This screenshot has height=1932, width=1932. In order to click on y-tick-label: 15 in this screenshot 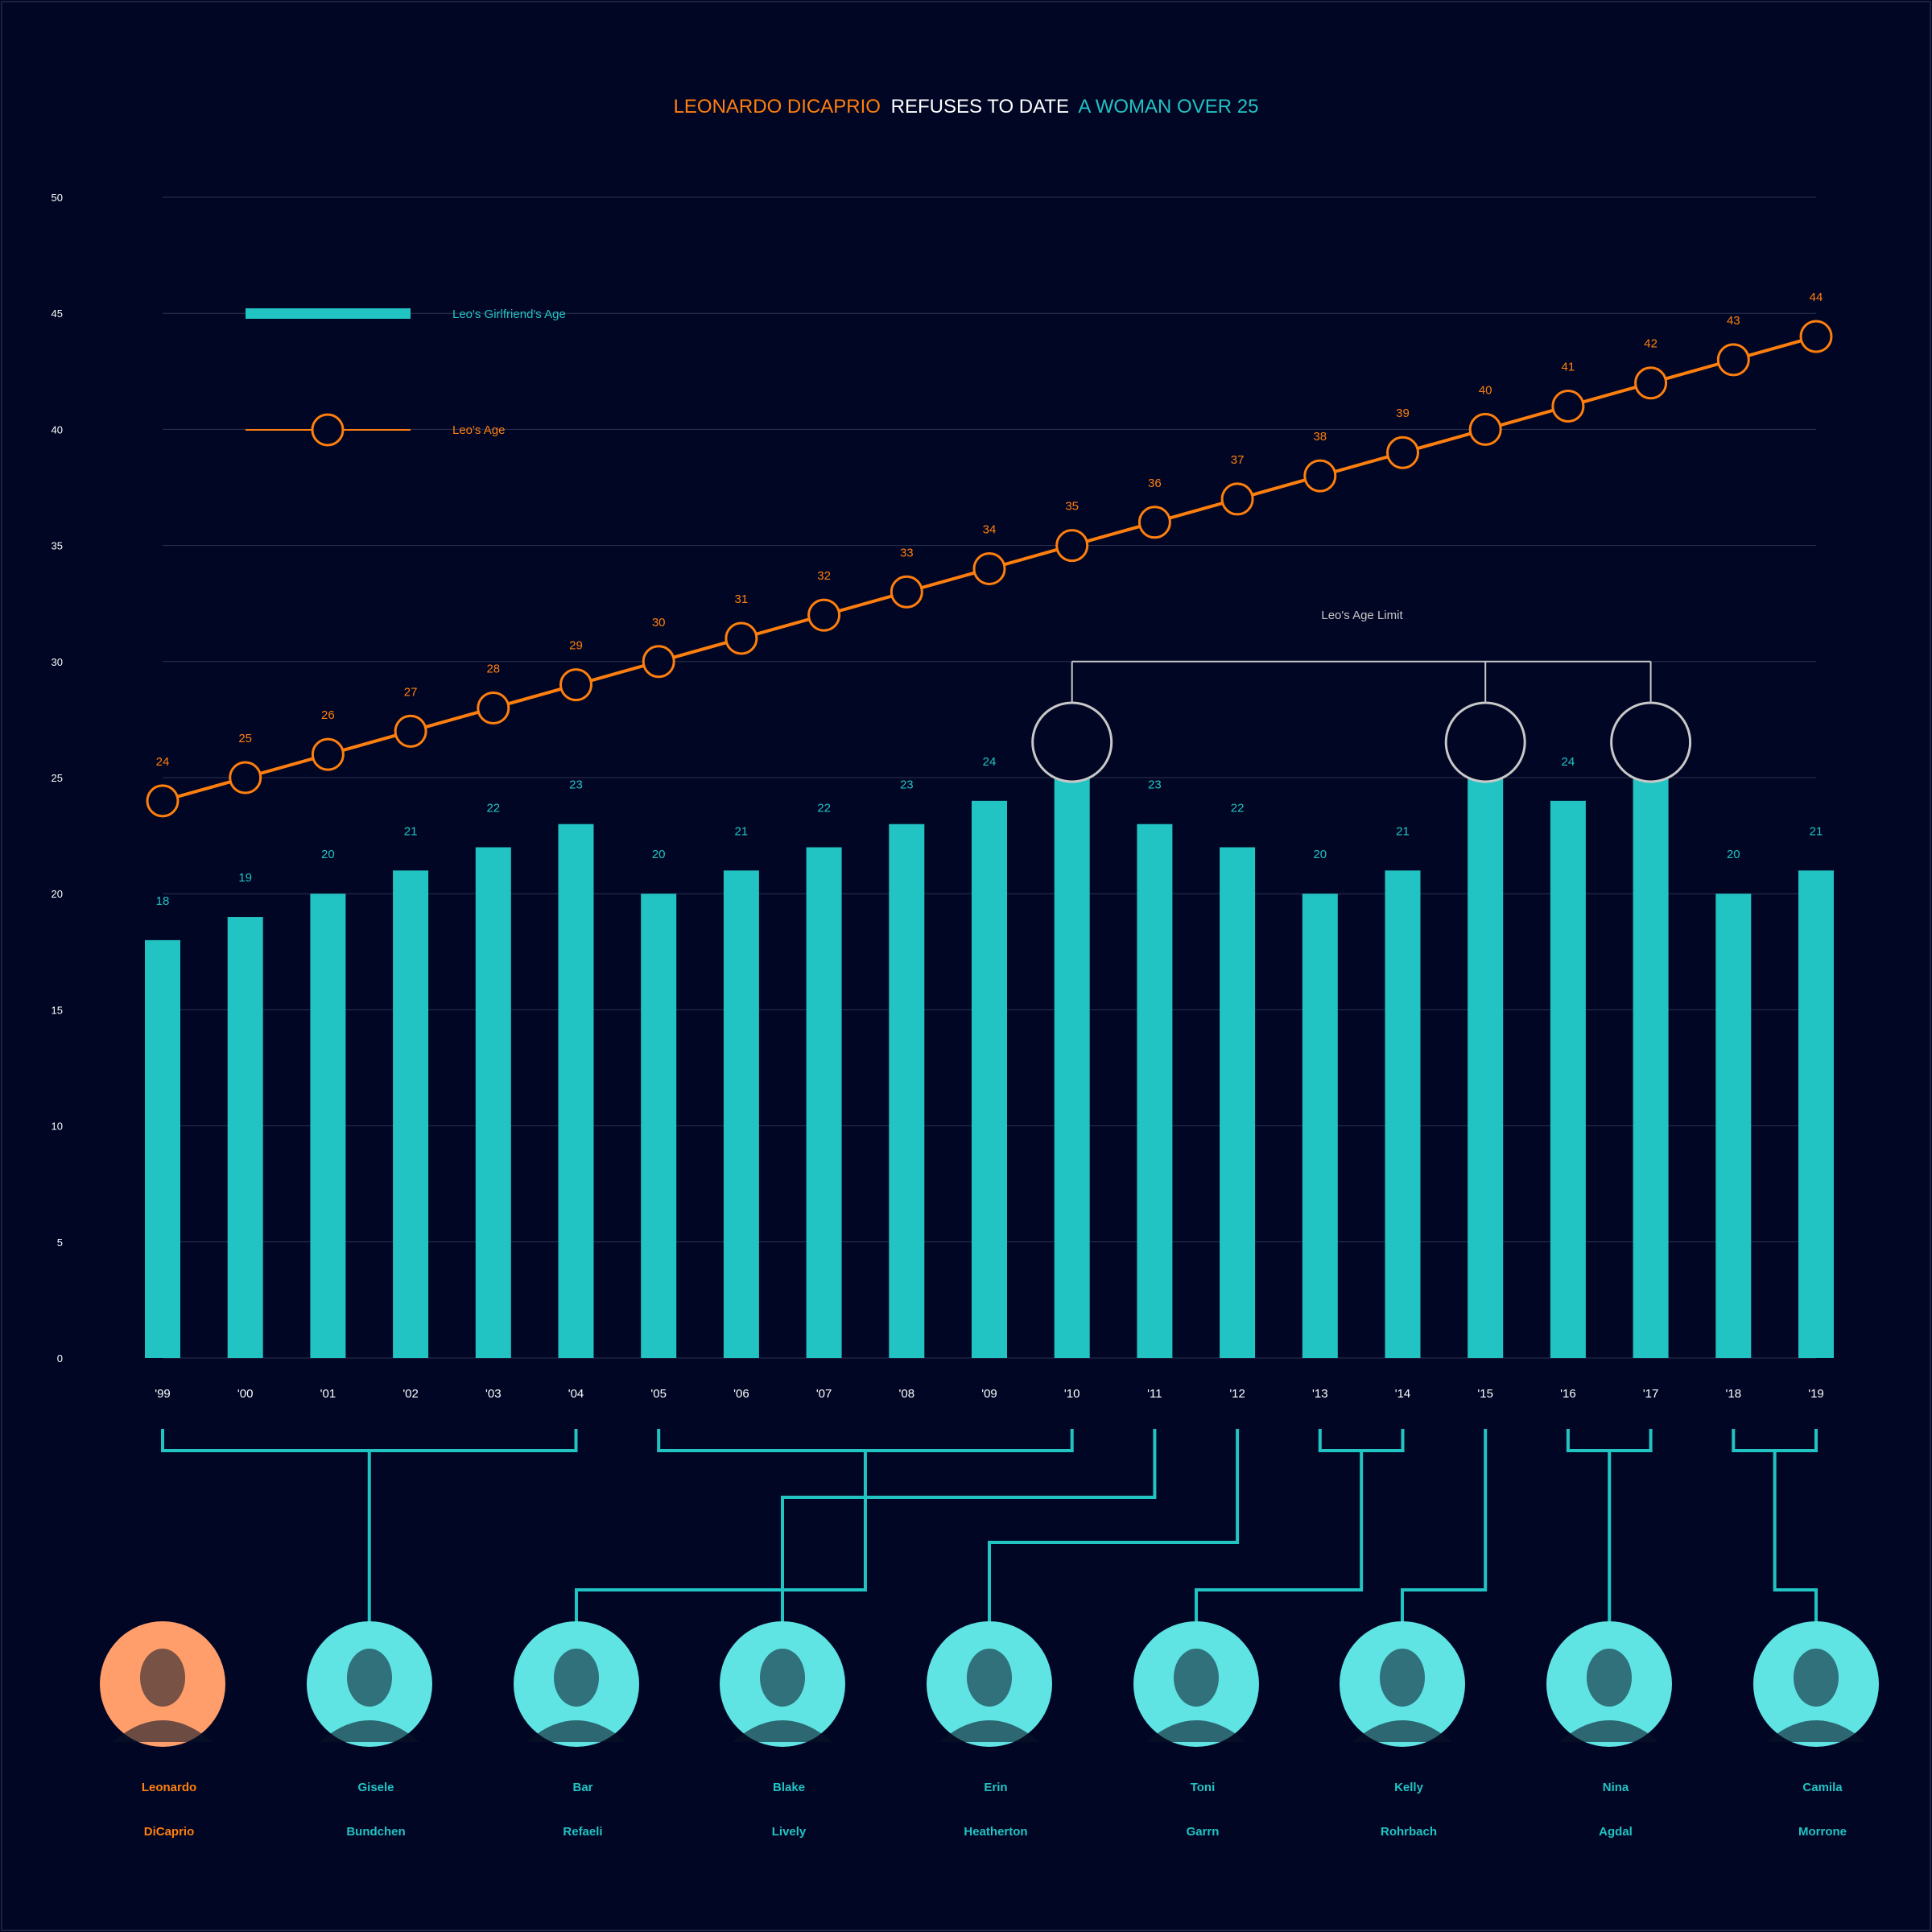, I will do `click(57, 1010)`.